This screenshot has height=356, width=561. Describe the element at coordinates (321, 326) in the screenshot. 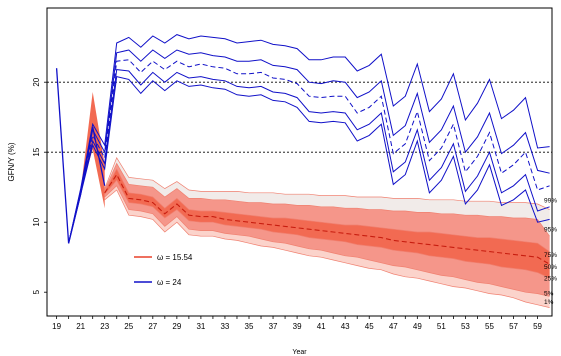

I see `x-tick-label: 41` at that location.